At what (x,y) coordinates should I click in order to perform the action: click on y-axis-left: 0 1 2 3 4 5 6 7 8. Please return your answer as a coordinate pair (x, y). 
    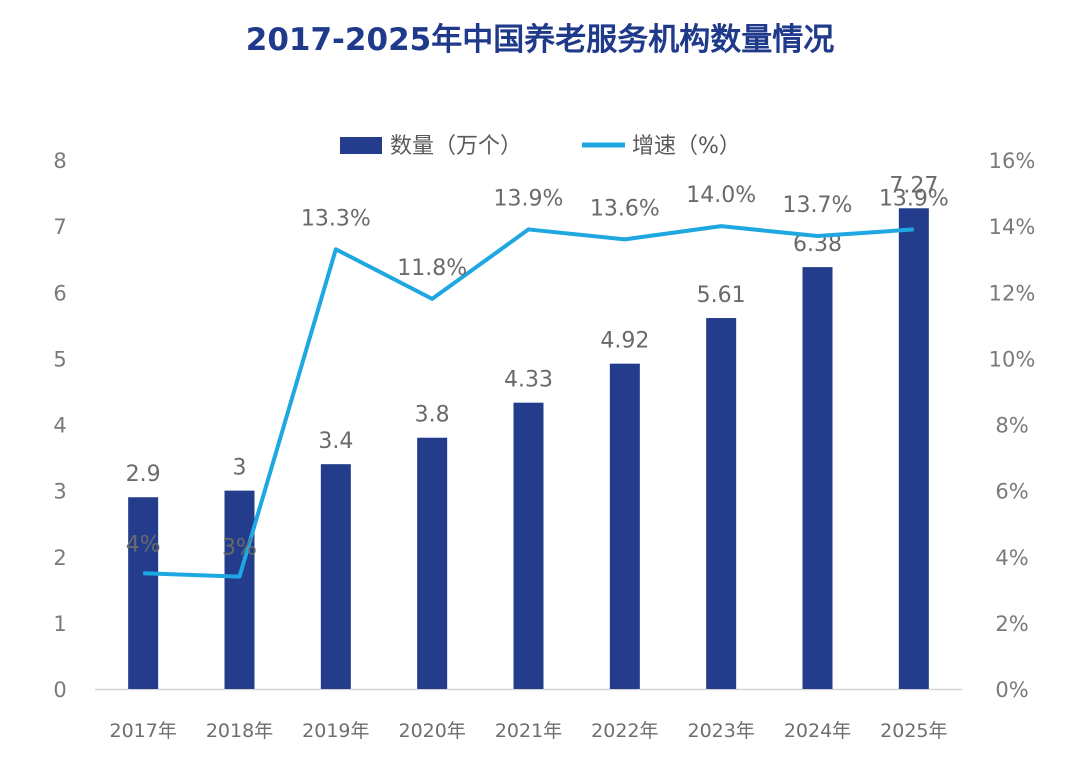
    Looking at the image, I should click on (59, 425).